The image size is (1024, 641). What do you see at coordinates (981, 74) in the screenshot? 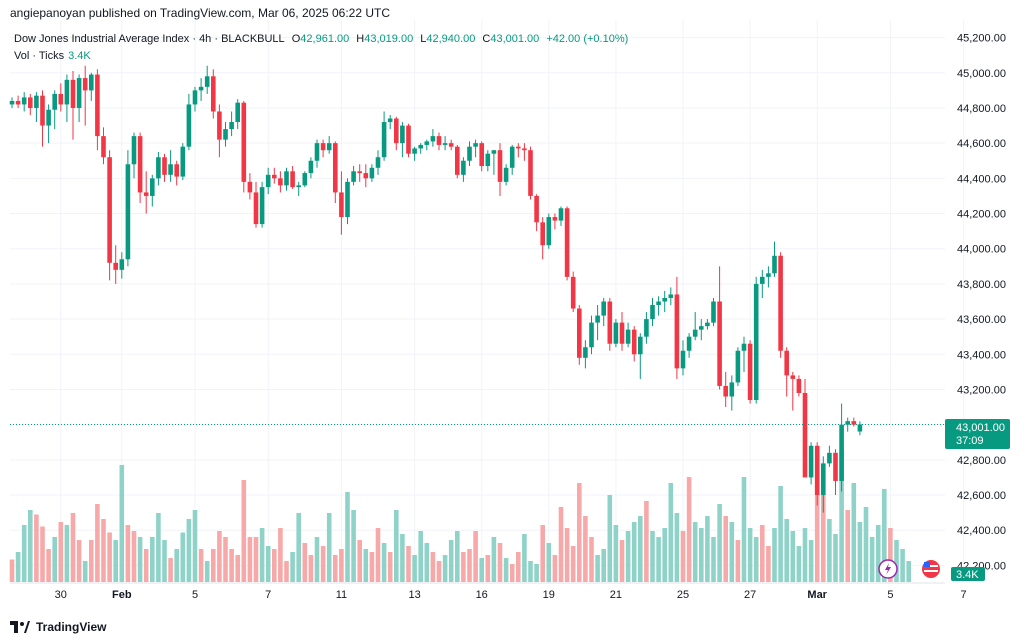
I see `y-tick-label: 45,000.00` at bounding box center [981, 74].